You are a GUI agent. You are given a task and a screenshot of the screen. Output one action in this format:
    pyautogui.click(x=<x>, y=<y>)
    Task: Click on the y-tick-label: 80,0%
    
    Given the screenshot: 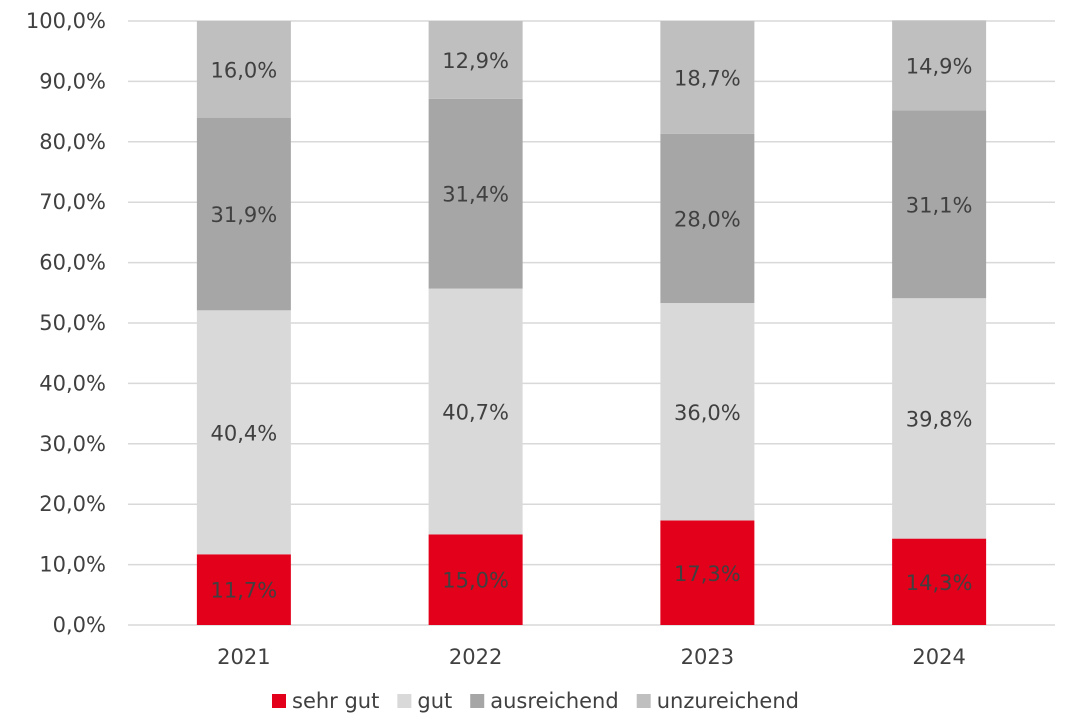 What is the action you would take?
    pyautogui.click(x=72, y=142)
    